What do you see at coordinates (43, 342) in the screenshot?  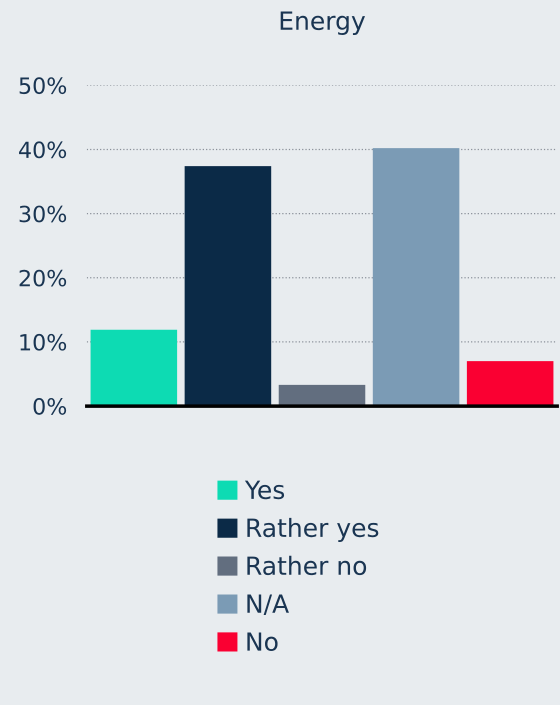 I see `y-tick-label: 10%` at bounding box center [43, 342].